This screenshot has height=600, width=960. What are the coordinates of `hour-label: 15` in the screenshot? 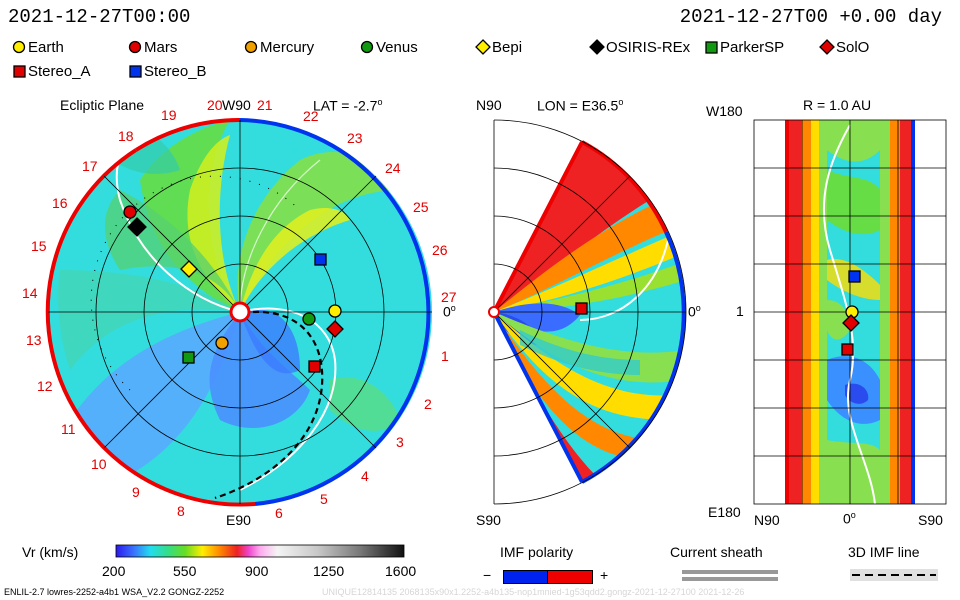 It's located at (39, 246).